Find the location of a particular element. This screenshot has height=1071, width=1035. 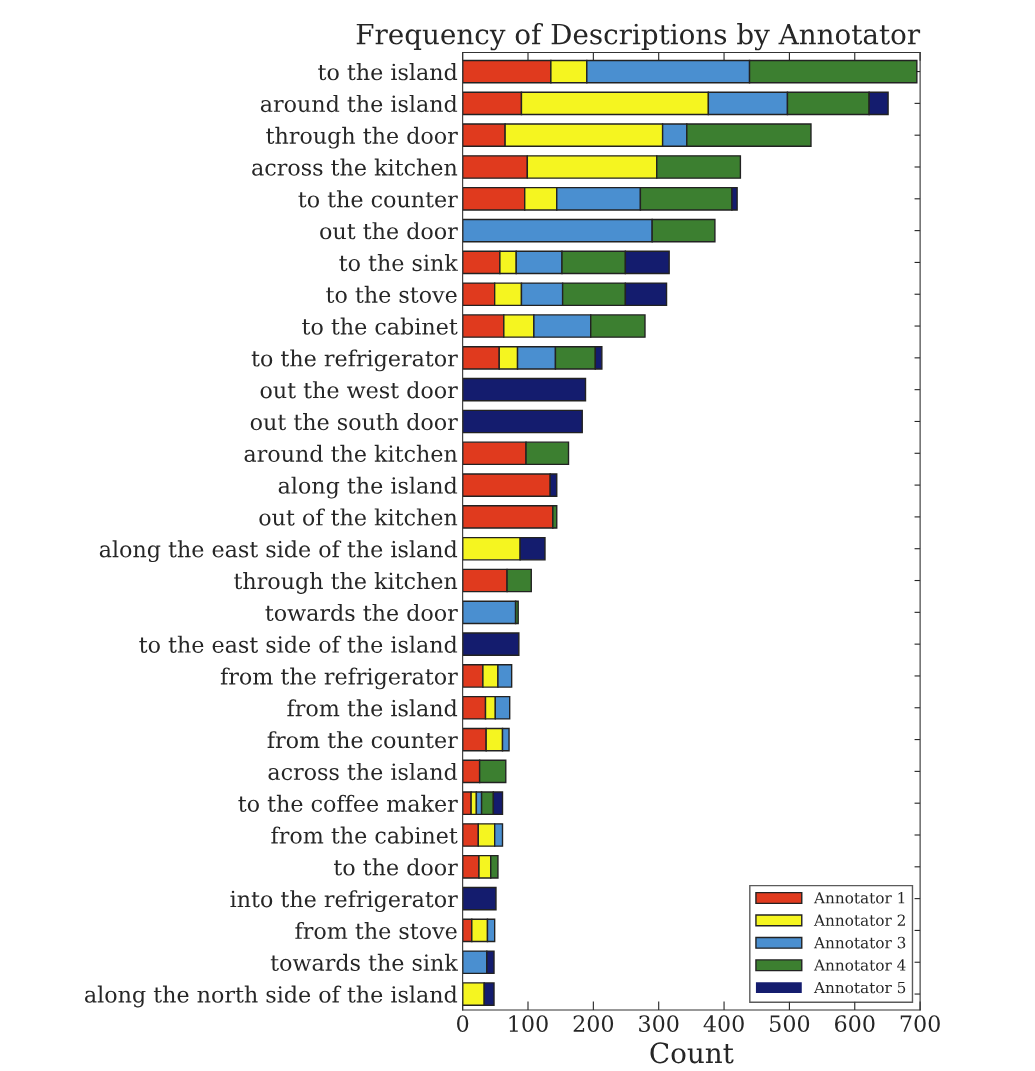

y-tick-label: along the island is located at coordinates (368, 487).